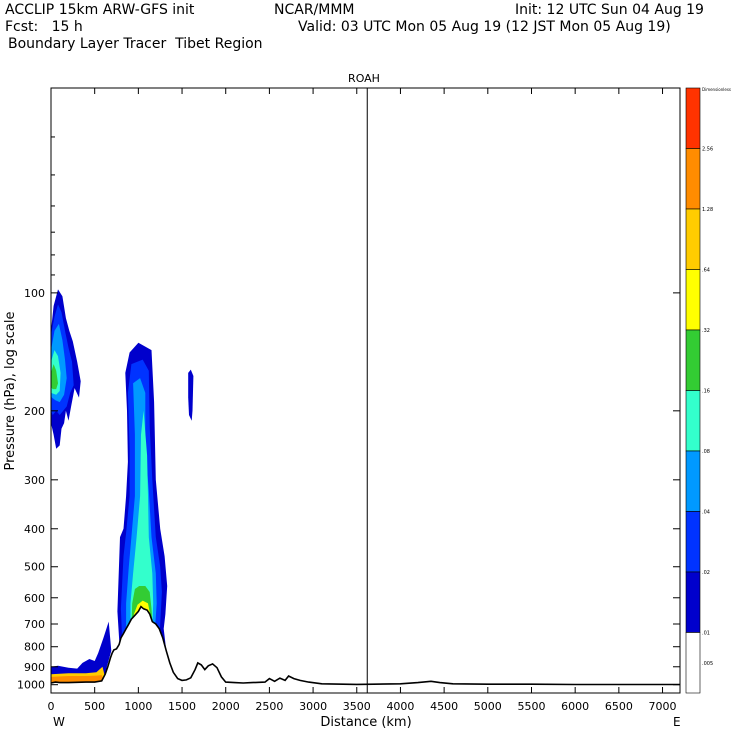  What do you see at coordinates (34, 647) in the screenshot?
I see `y-tick-label-800: 800` at bounding box center [34, 647].